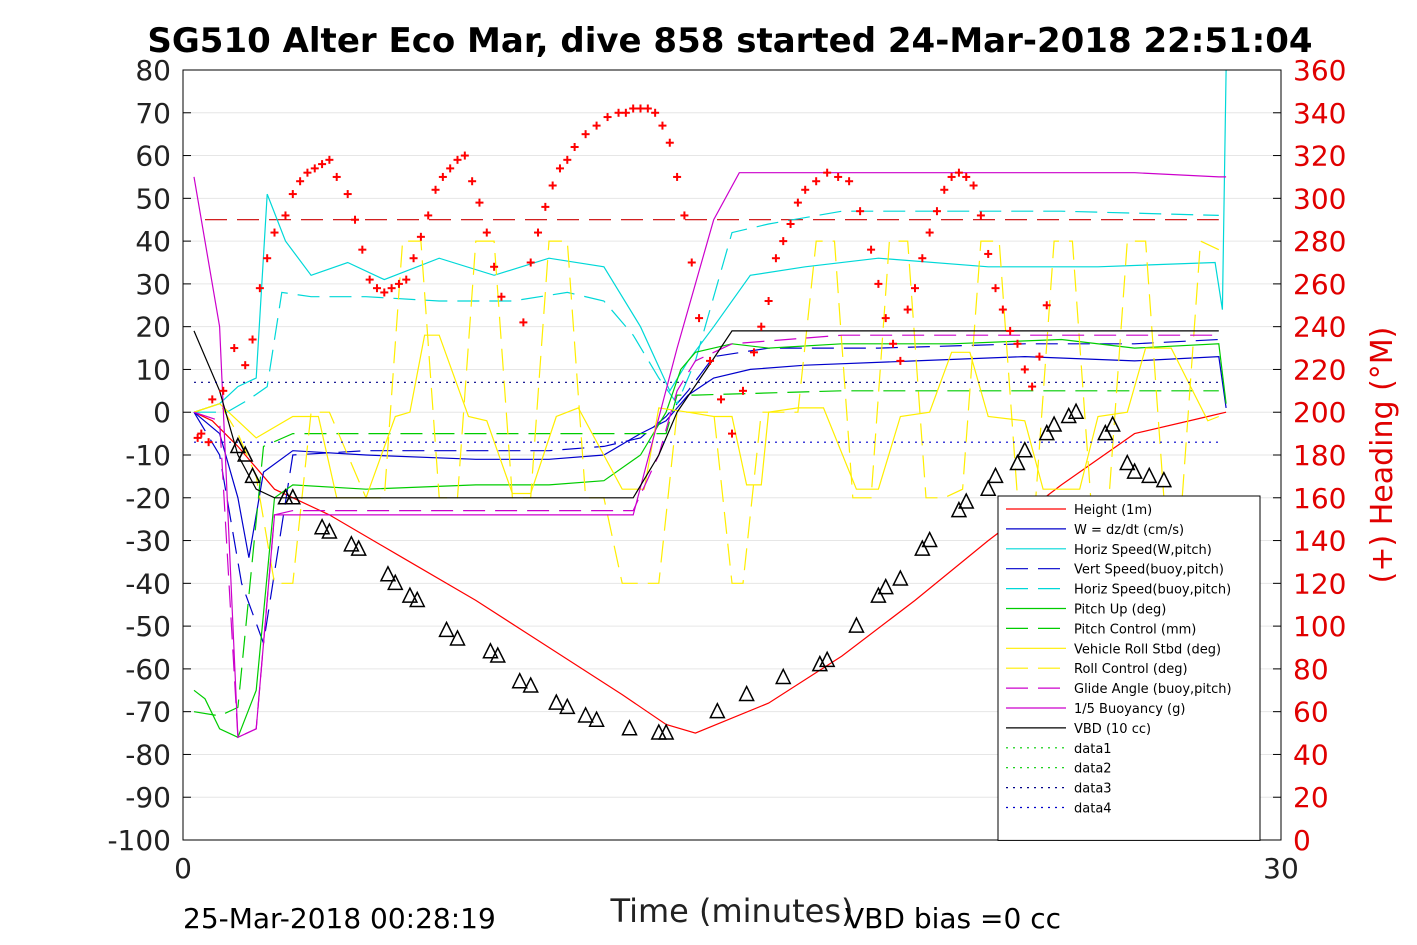  I want to click on y-right-tick-label: 240, so click(1319, 327).